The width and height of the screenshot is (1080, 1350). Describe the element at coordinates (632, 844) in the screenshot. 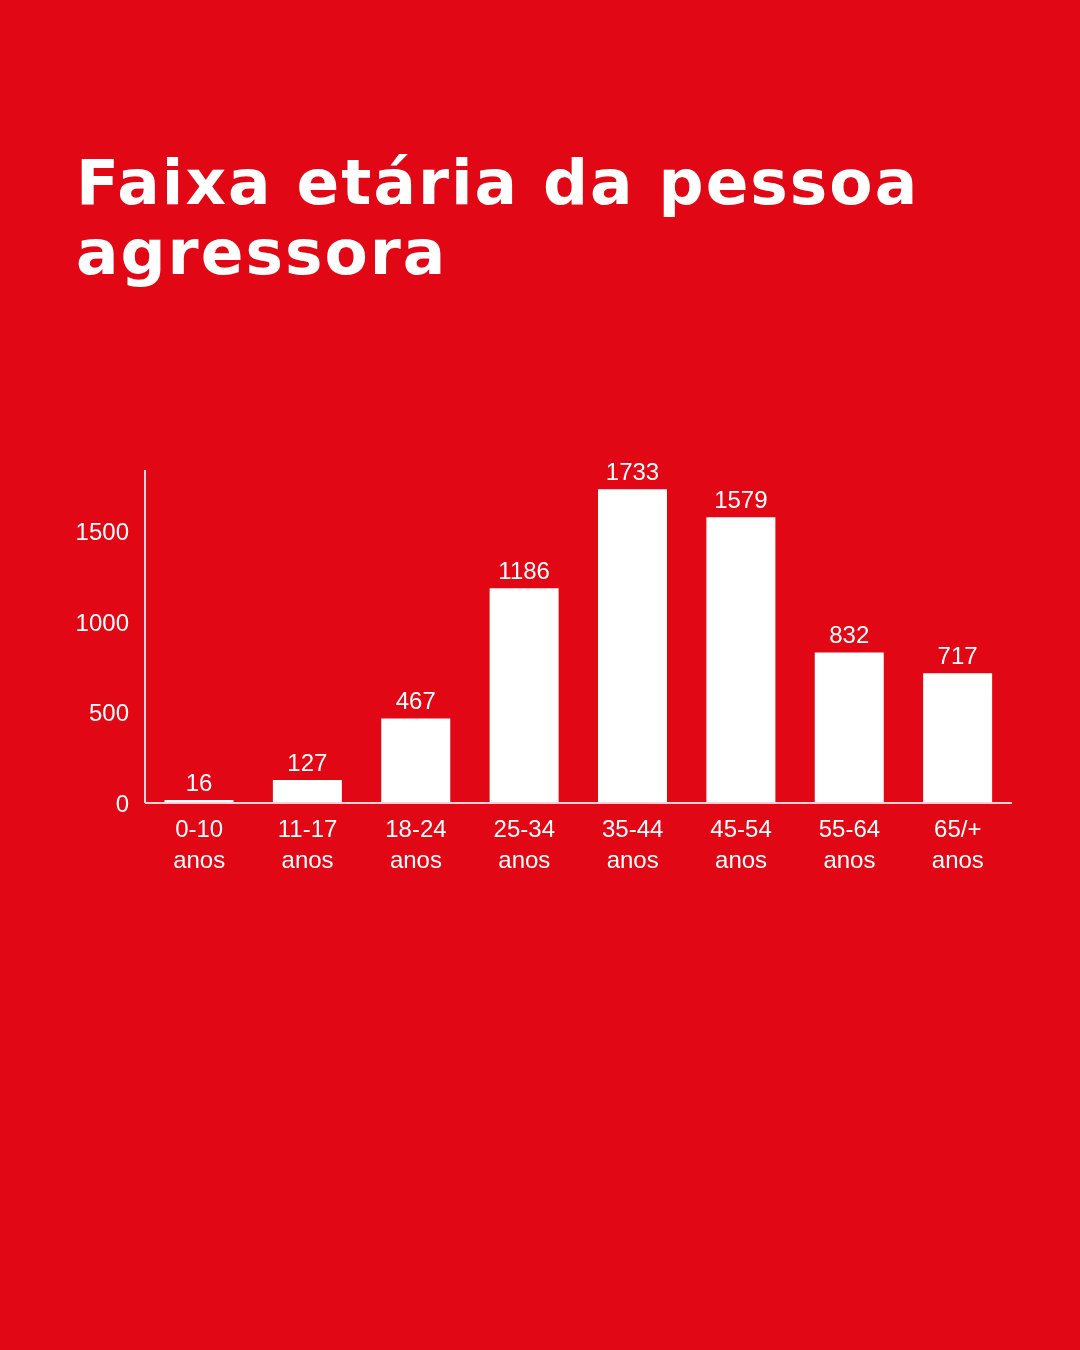

I see `x-tick-label: 35-44 anos` at that location.